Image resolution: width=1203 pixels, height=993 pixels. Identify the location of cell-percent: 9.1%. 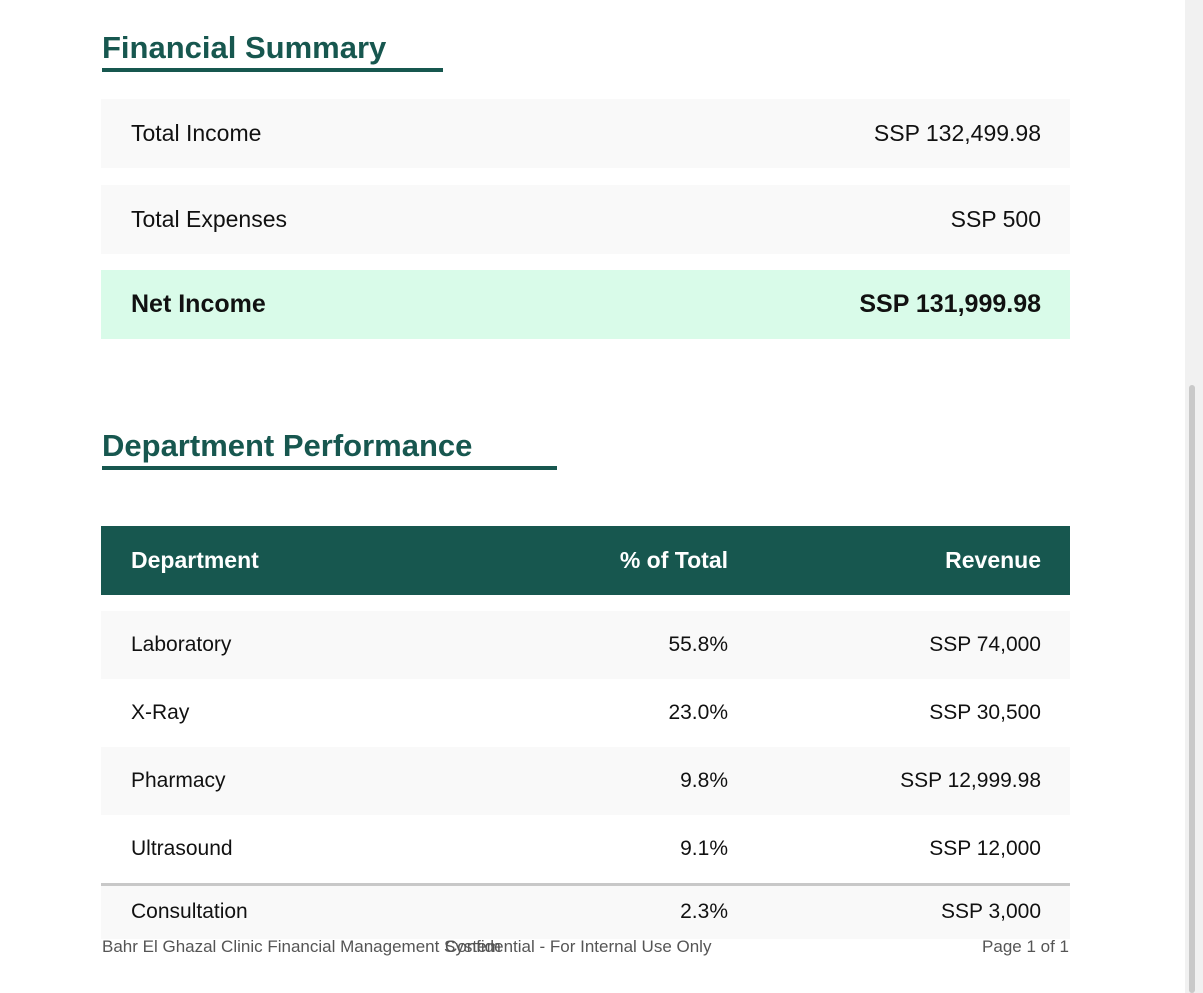
(704, 848).